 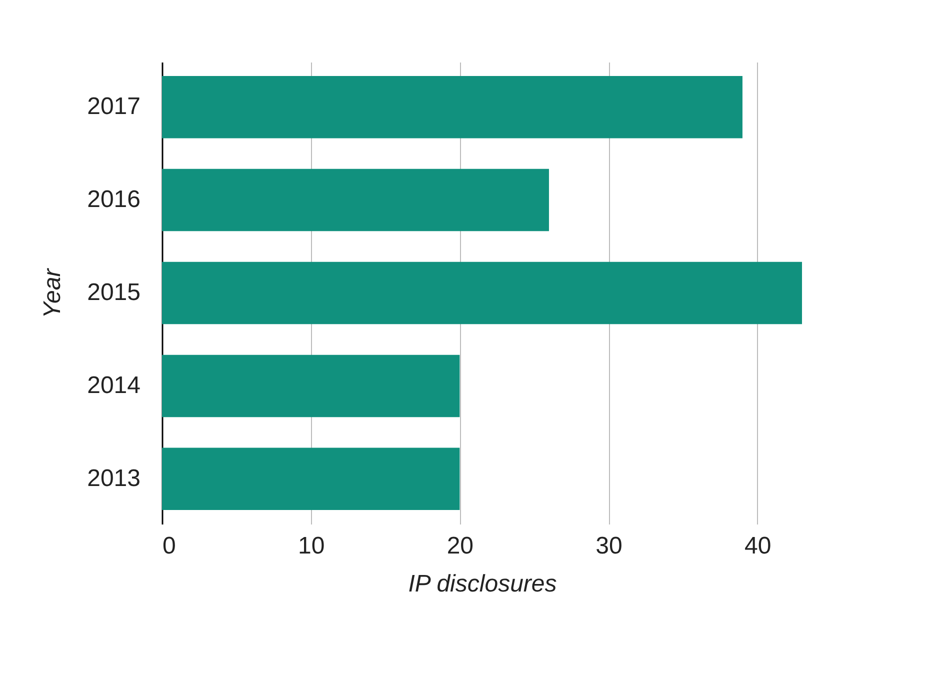 What do you see at coordinates (609, 546) in the screenshot?
I see `x-tick-label: 30` at bounding box center [609, 546].